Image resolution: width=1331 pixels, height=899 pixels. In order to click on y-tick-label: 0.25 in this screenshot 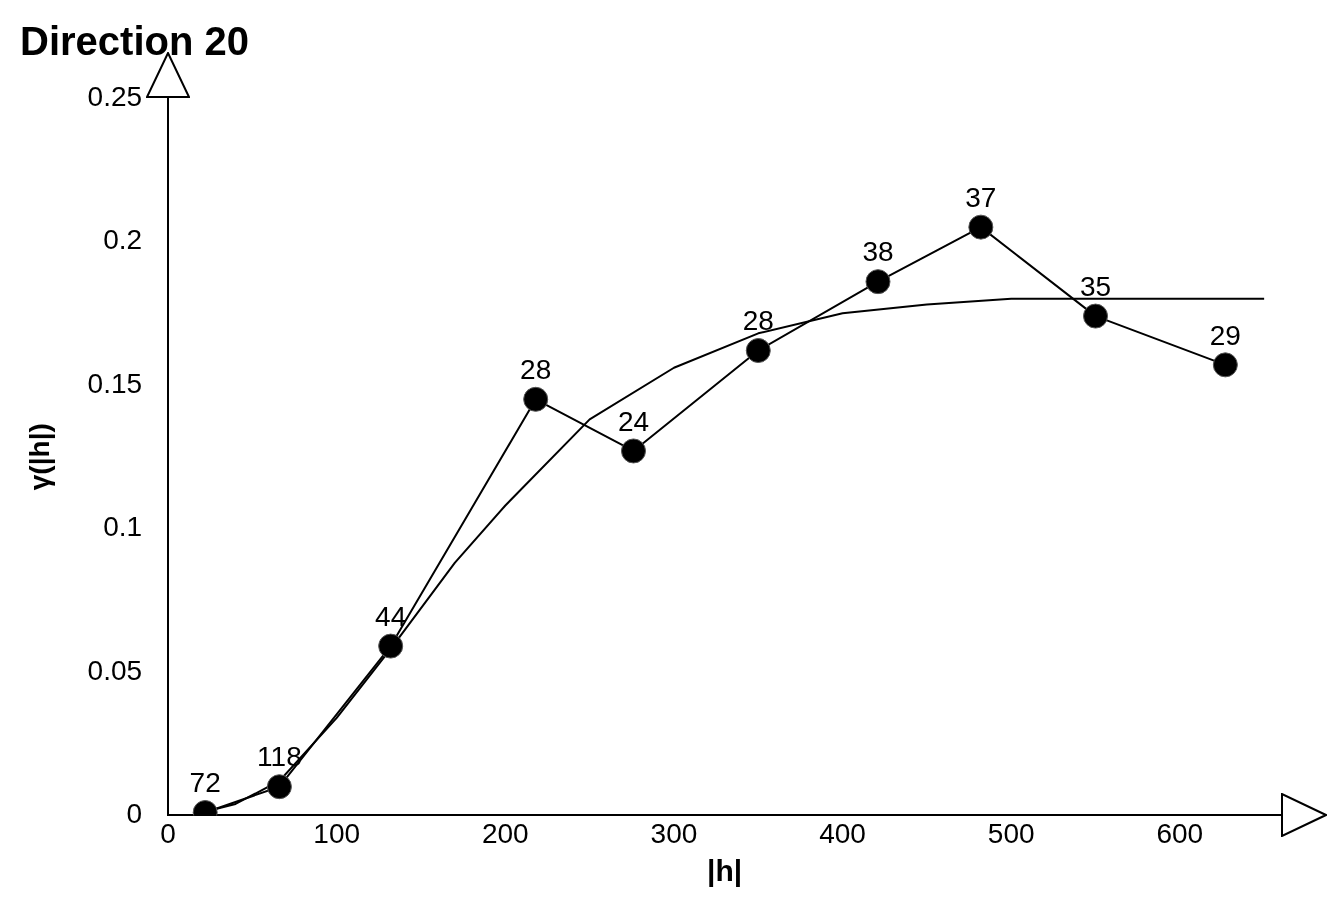, I will do `click(115, 96)`.